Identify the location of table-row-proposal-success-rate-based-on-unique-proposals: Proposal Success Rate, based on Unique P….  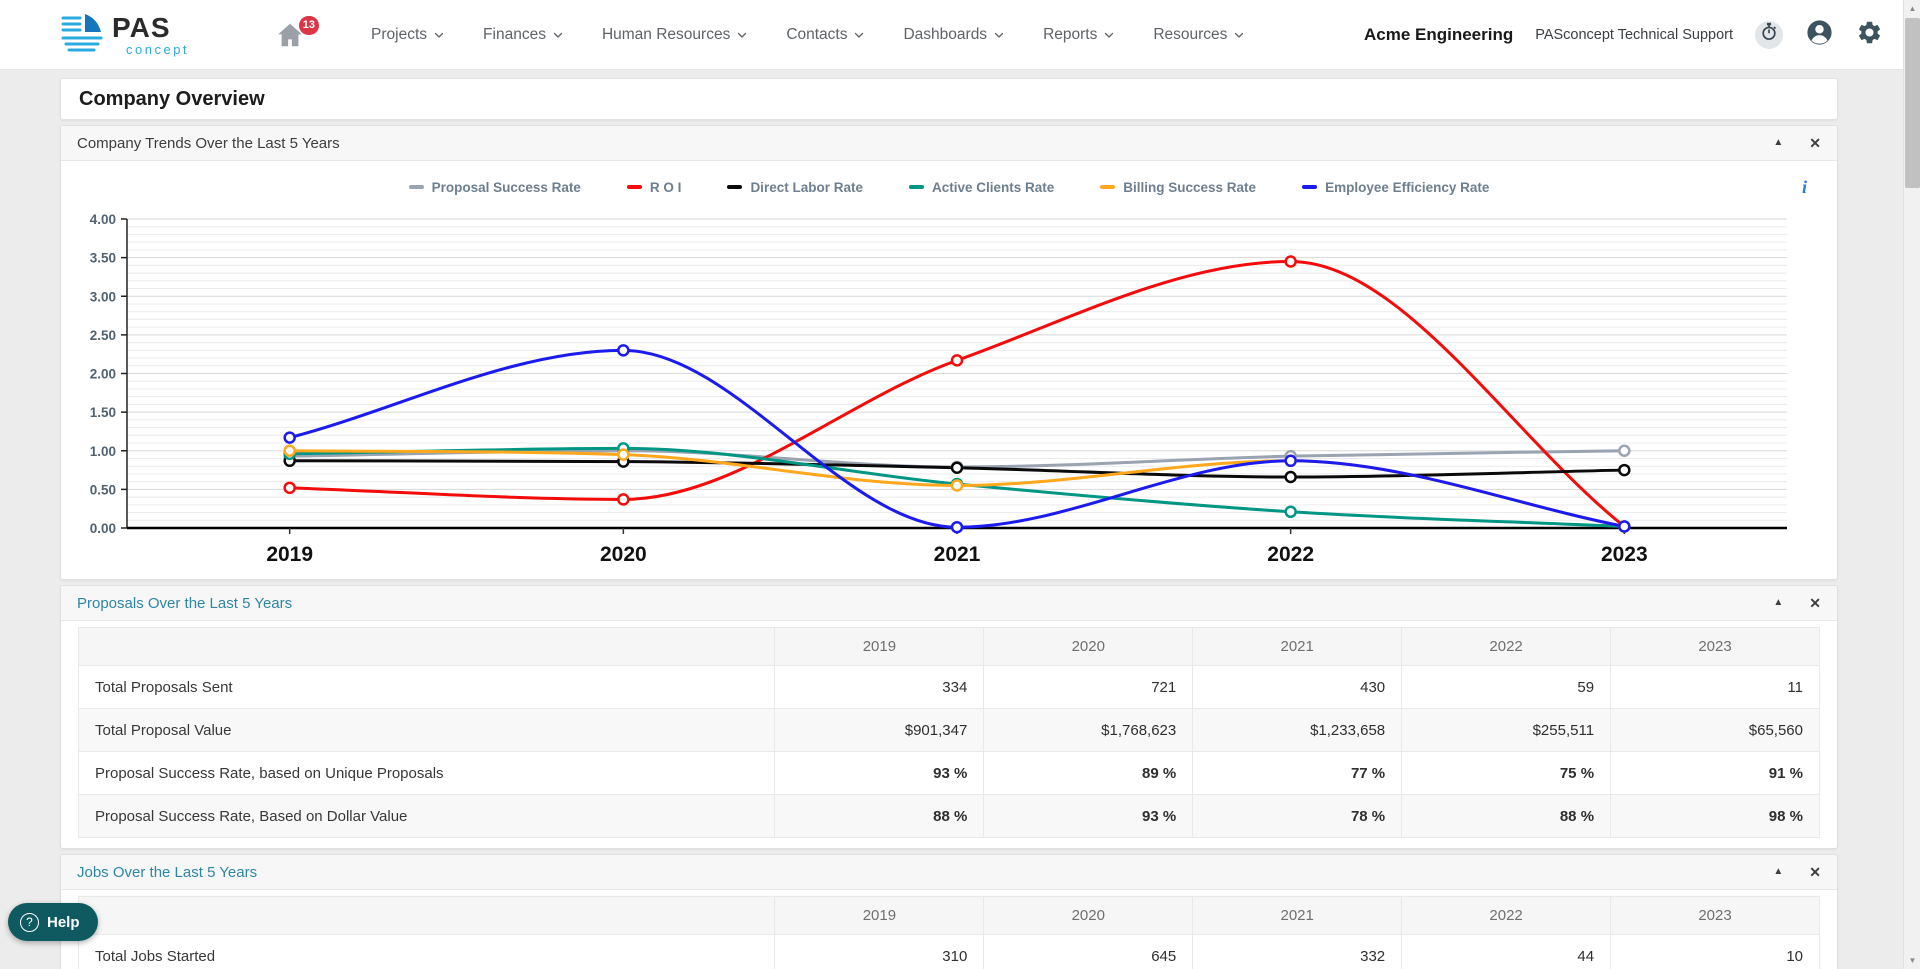
(948, 773).